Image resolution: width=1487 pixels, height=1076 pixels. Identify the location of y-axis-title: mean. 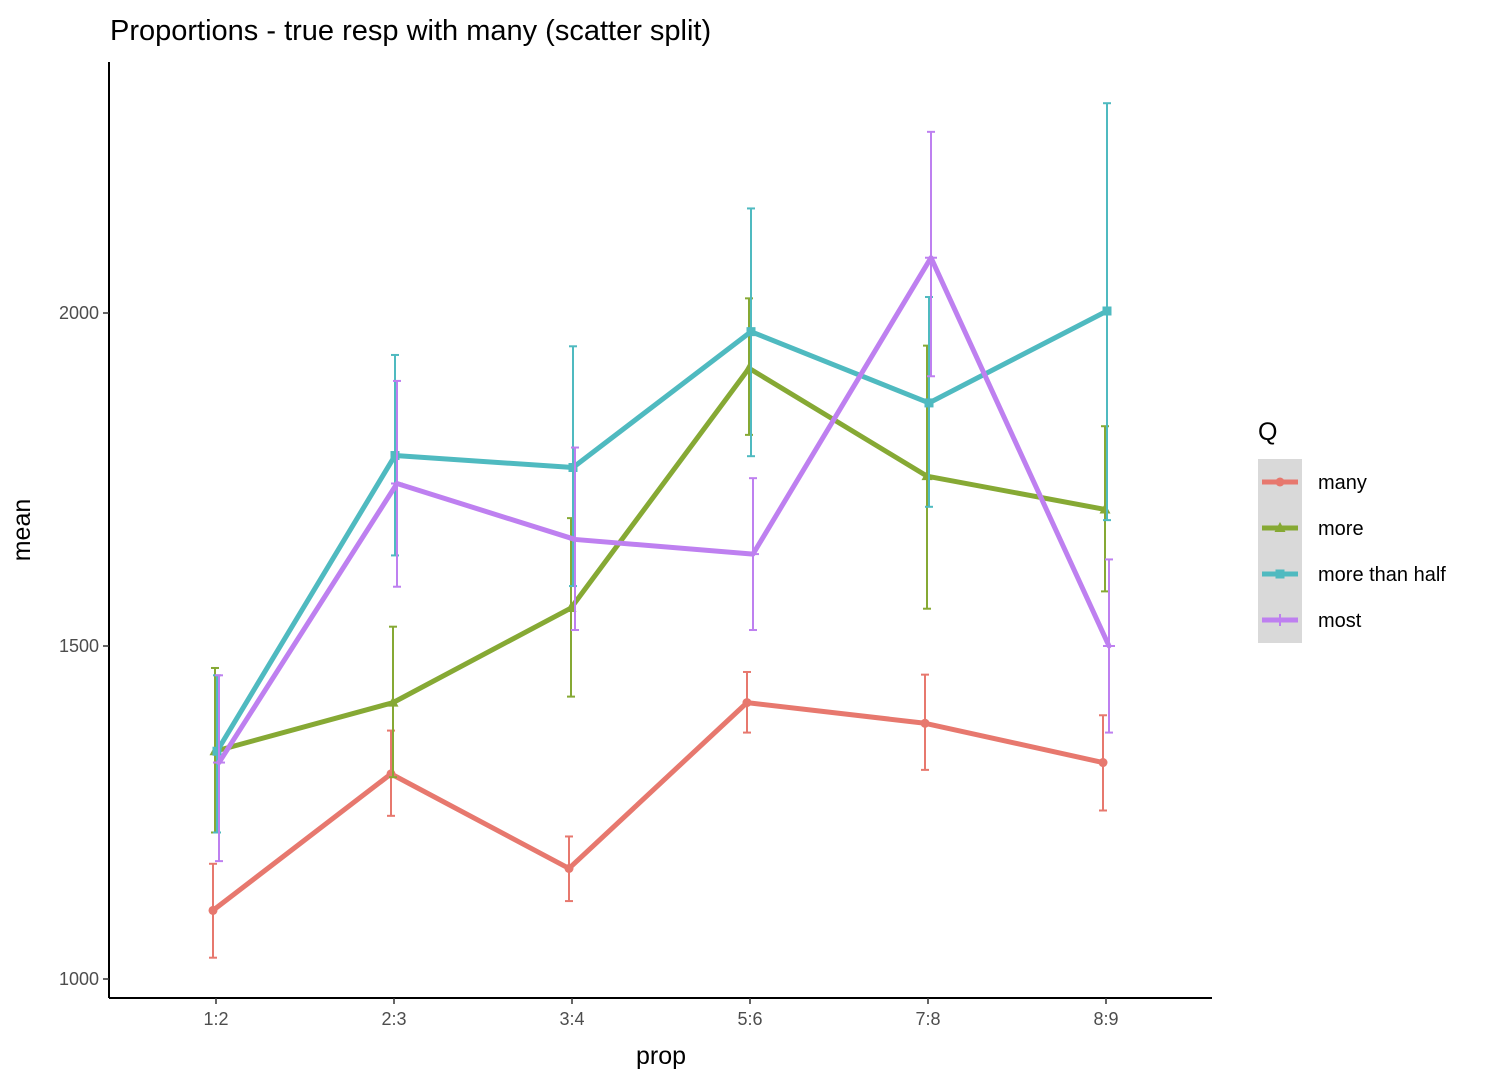
(22, 530).